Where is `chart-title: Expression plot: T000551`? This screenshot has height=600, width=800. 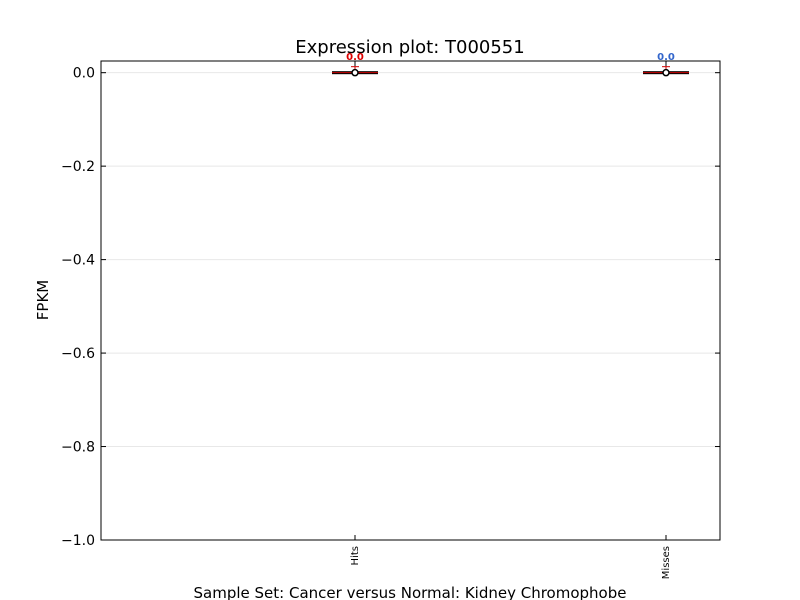 chart-title: Expression plot: T000551 is located at coordinates (409, 47).